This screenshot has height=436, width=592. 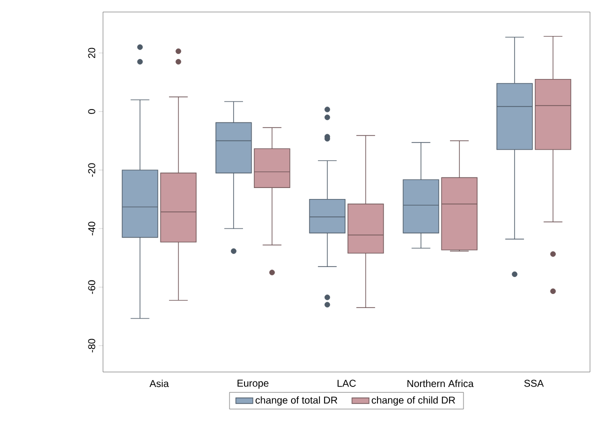 What do you see at coordinates (347, 383) in the screenshot?
I see `x-tick-label: LAC` at bounding box center [347, 383].